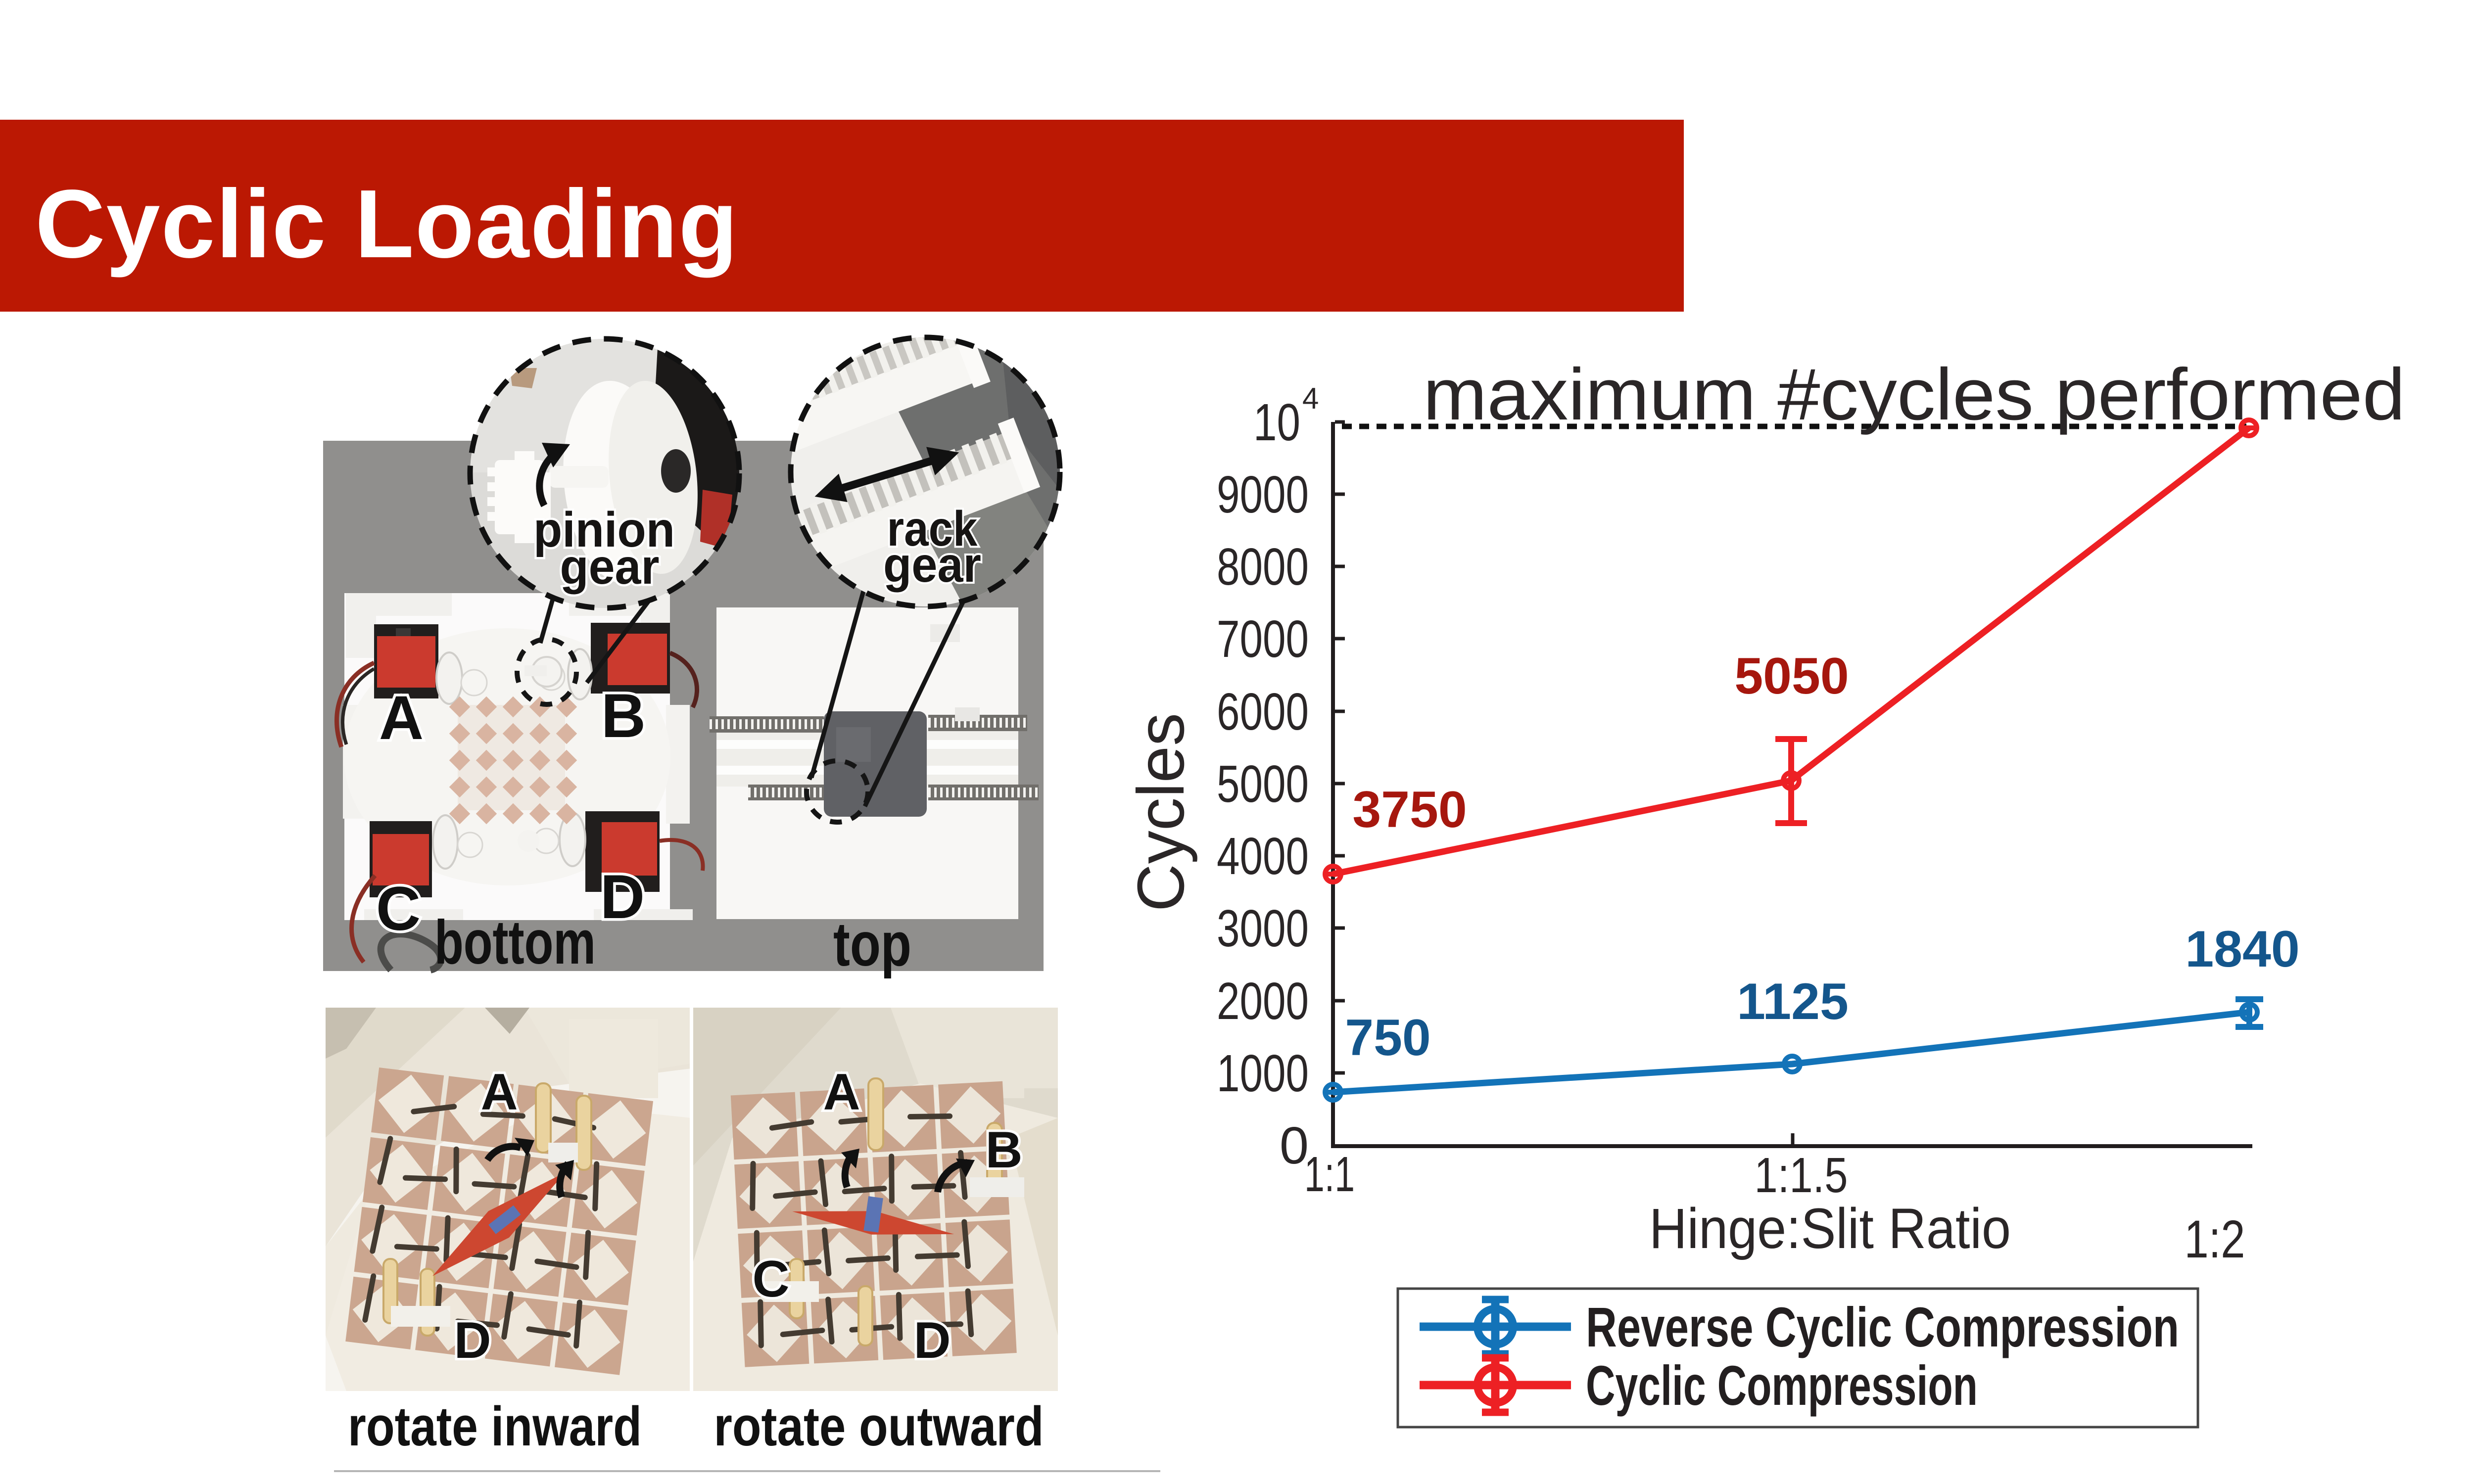  What do you see at coordinates (1295, 1145) in the screenshot?
I see `svg-text: 0` at bounding box center [1295, 1145].